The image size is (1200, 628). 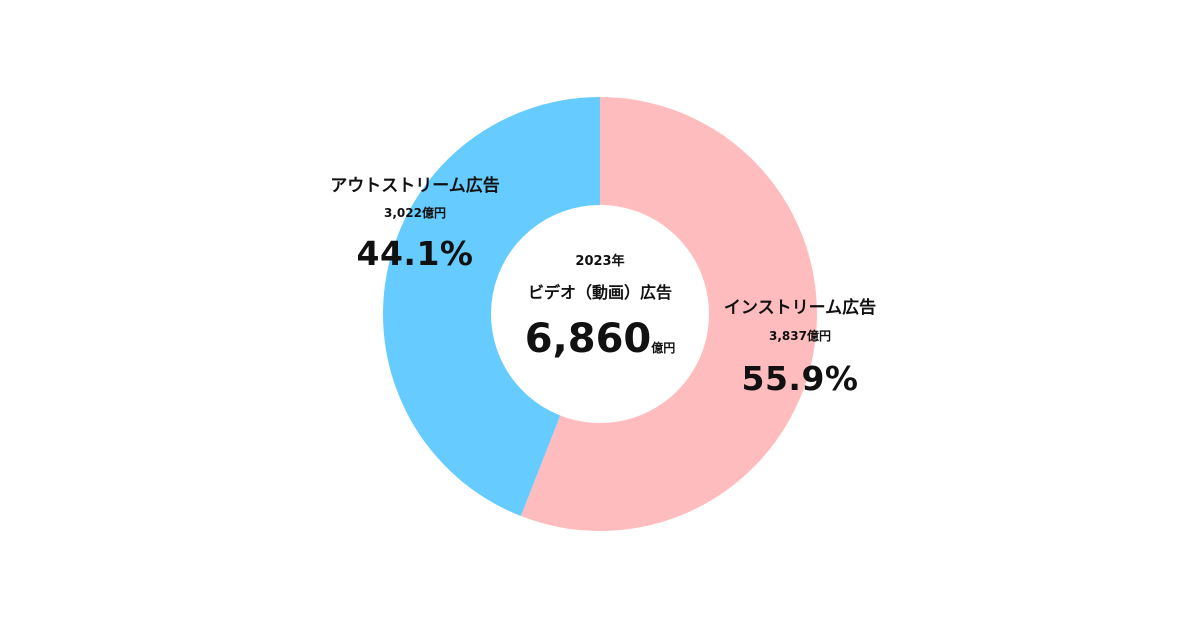 What do you see at coordinates (588, 339) in the screenshot?
I see `center-total: 6,860` at bounding box center [588, 339].